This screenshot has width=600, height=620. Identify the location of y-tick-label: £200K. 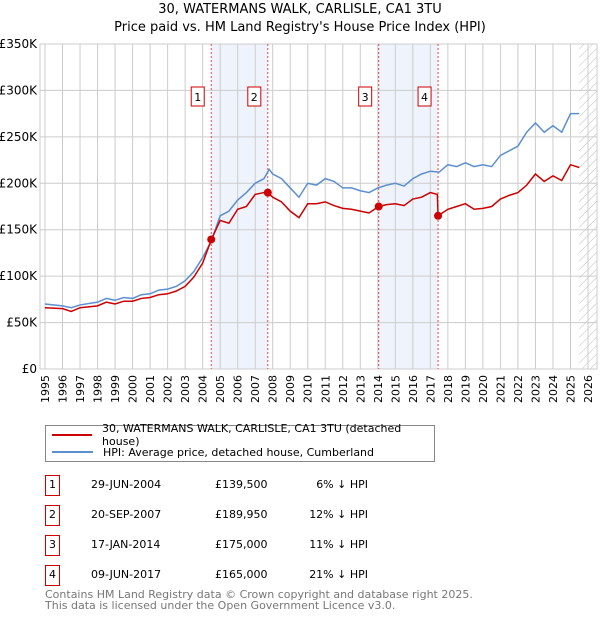
(19, 183).